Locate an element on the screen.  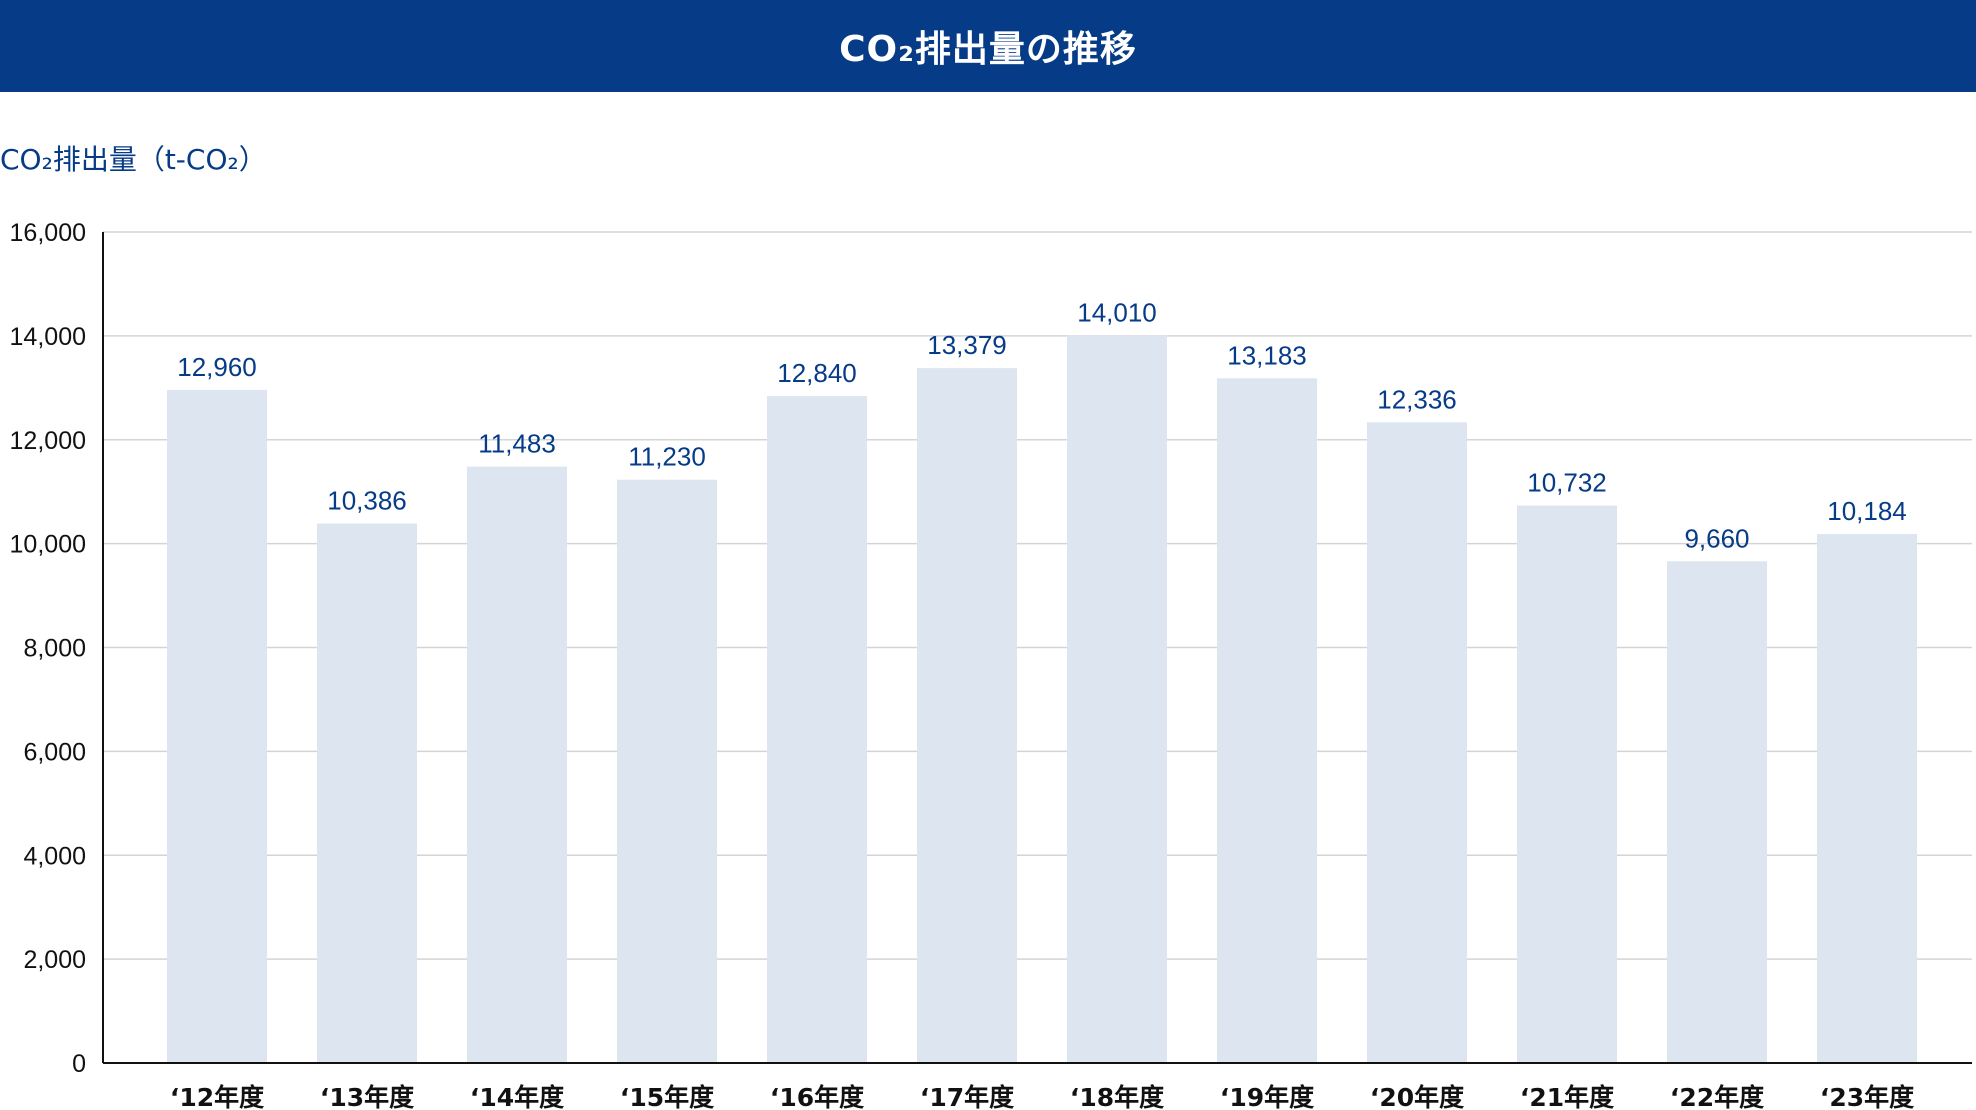
x-tick-label: ‘18年度 is located at coordinates (1117, 1096).